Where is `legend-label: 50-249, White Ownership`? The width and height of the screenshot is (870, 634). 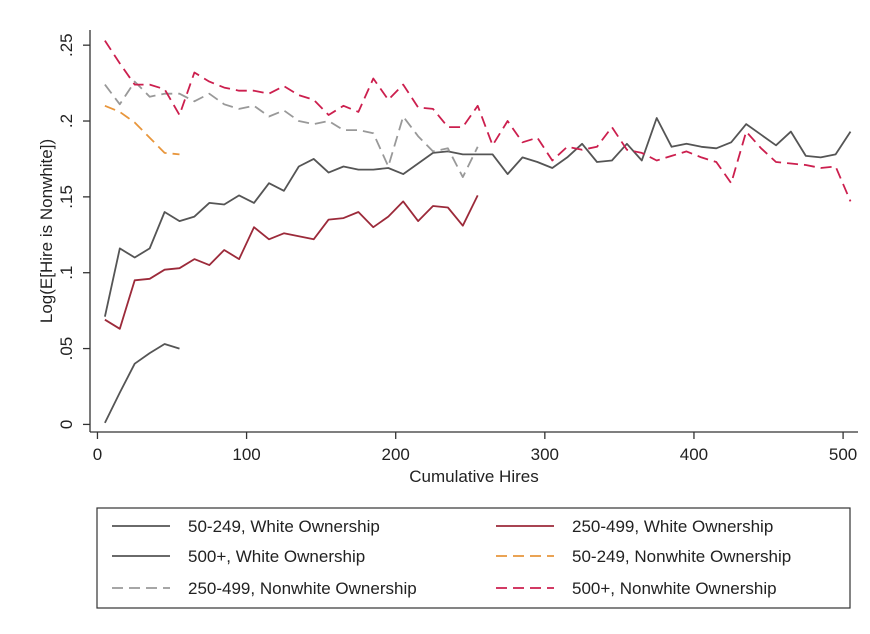 legend-label: 50-249, White Ownership is located at coordinates (284, 526).